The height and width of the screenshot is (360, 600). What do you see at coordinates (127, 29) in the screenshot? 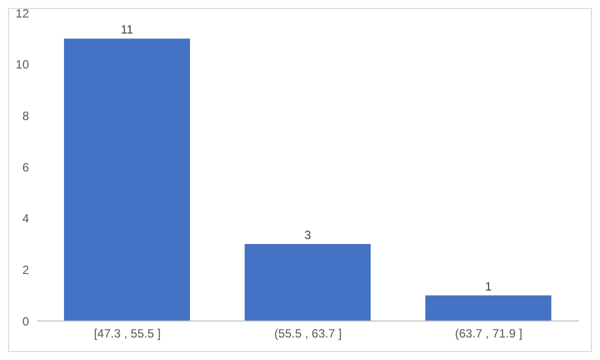
I see `data-label: 11` at bounding box center [127, 29].